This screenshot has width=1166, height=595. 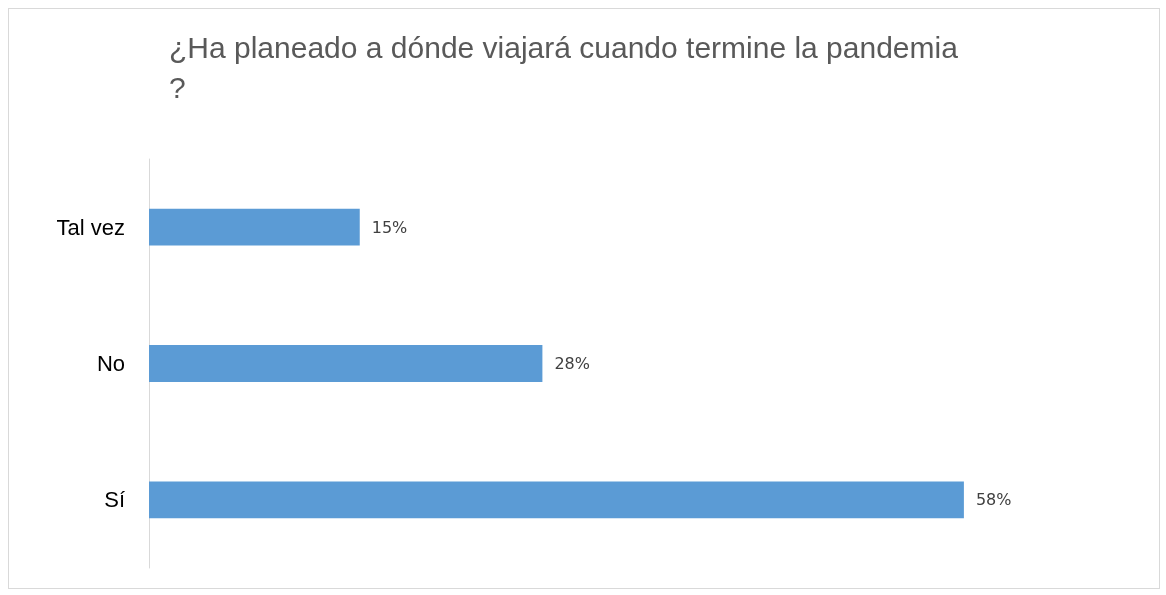 I want to click on data-label: 15%, so click(x=389, y=227).